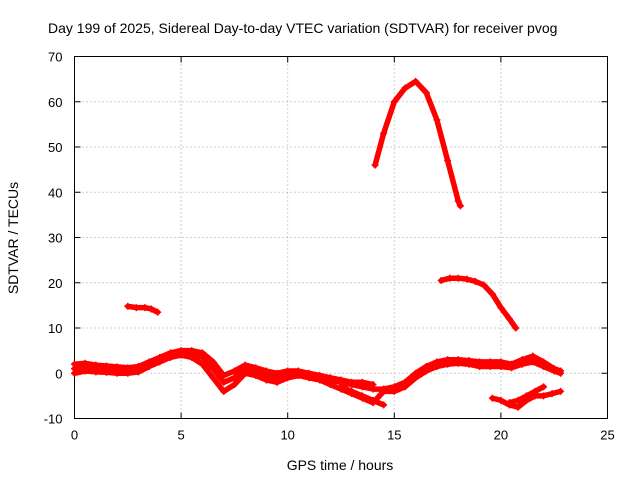  Describe the element at coordinates (287, 435) in the screenshot. I see `x-tick-label: 10` at that location.